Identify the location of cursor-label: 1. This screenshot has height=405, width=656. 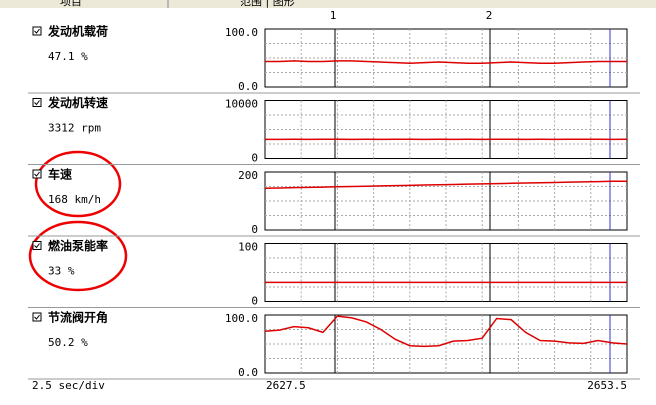
(333, 15).